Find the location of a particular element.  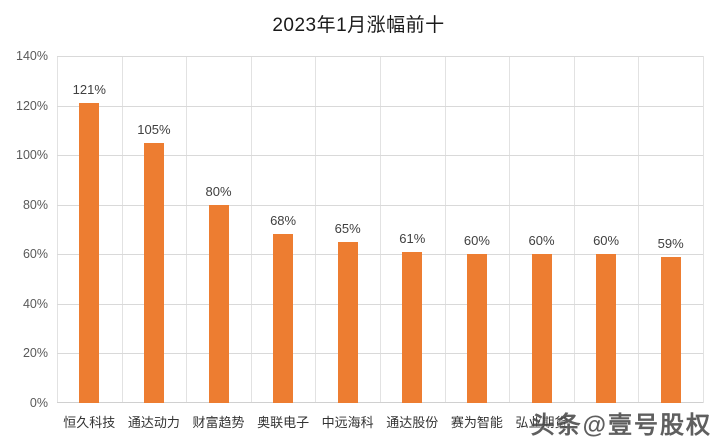

bar-value-label: 59% is located at coordinates (670, 243).